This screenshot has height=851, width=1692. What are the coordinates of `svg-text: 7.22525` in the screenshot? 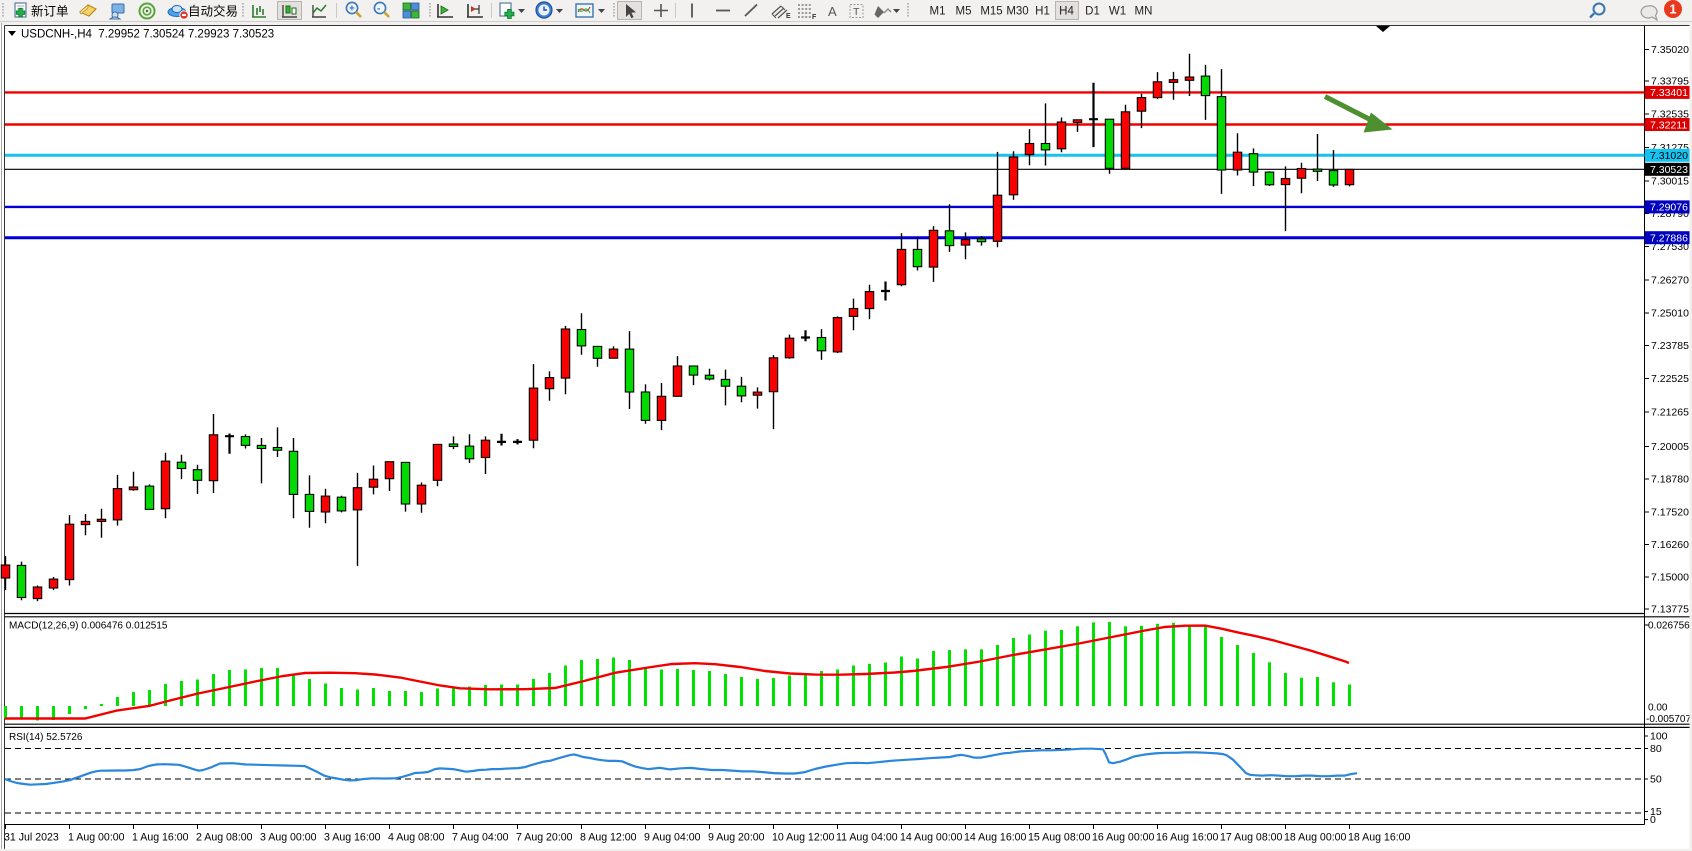 It's located at (1670, 379).